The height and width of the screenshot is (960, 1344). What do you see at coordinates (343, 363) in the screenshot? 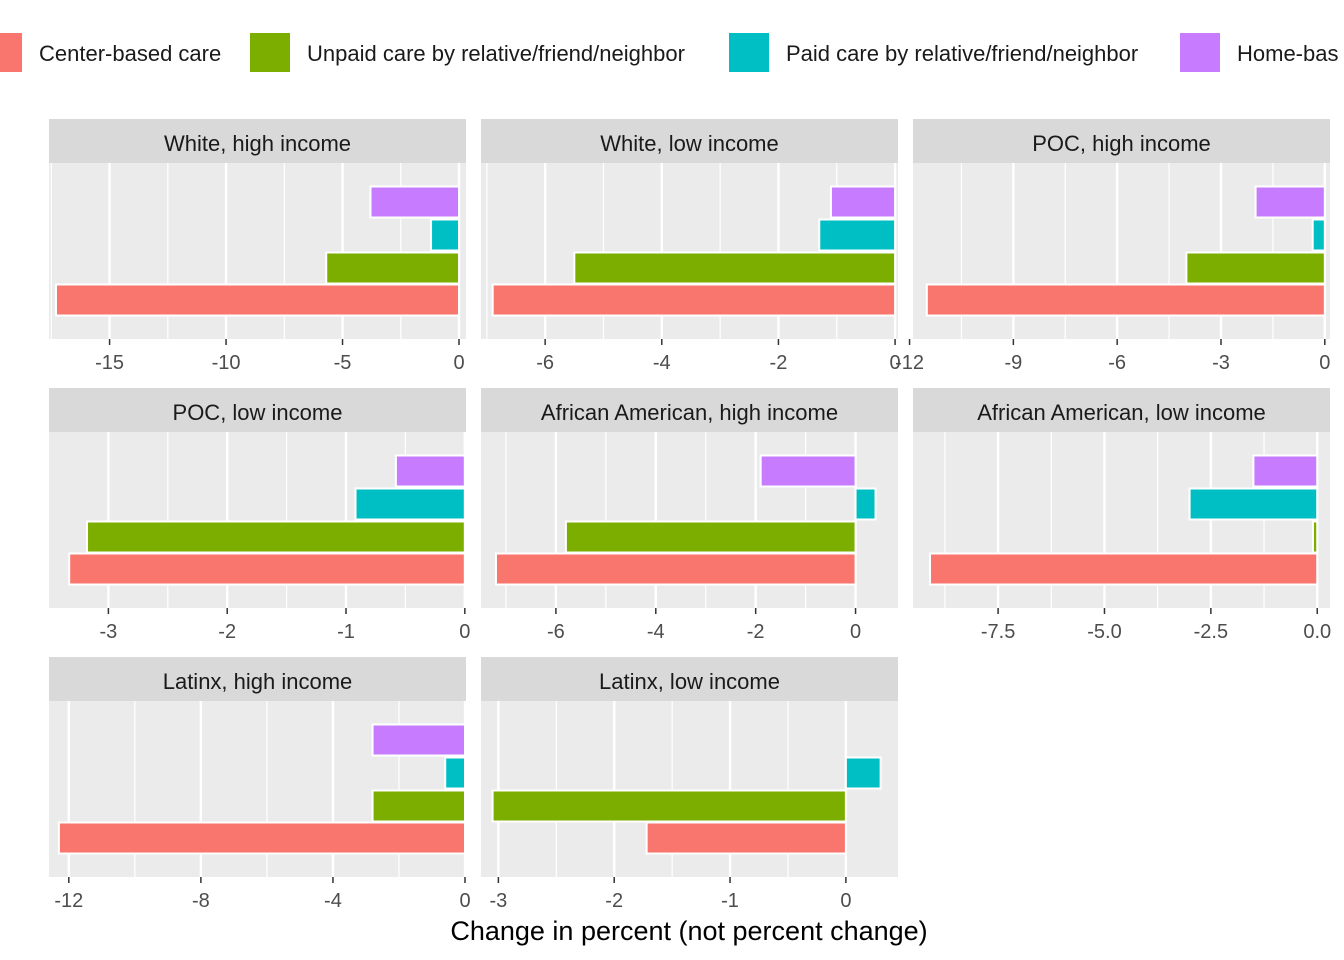
I see `x-tick-label: -5` at bounding box center [343, 363].